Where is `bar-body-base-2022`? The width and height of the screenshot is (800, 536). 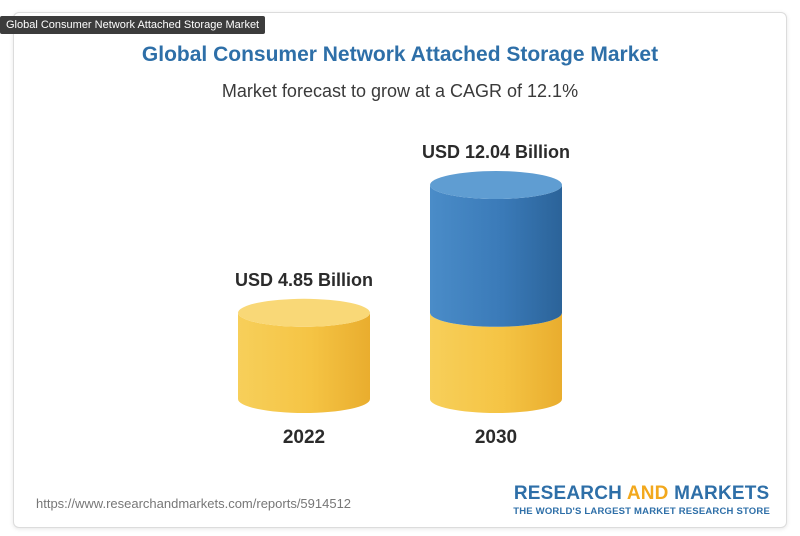 bar-body-base-2022 is located at coordinates (304, 362).